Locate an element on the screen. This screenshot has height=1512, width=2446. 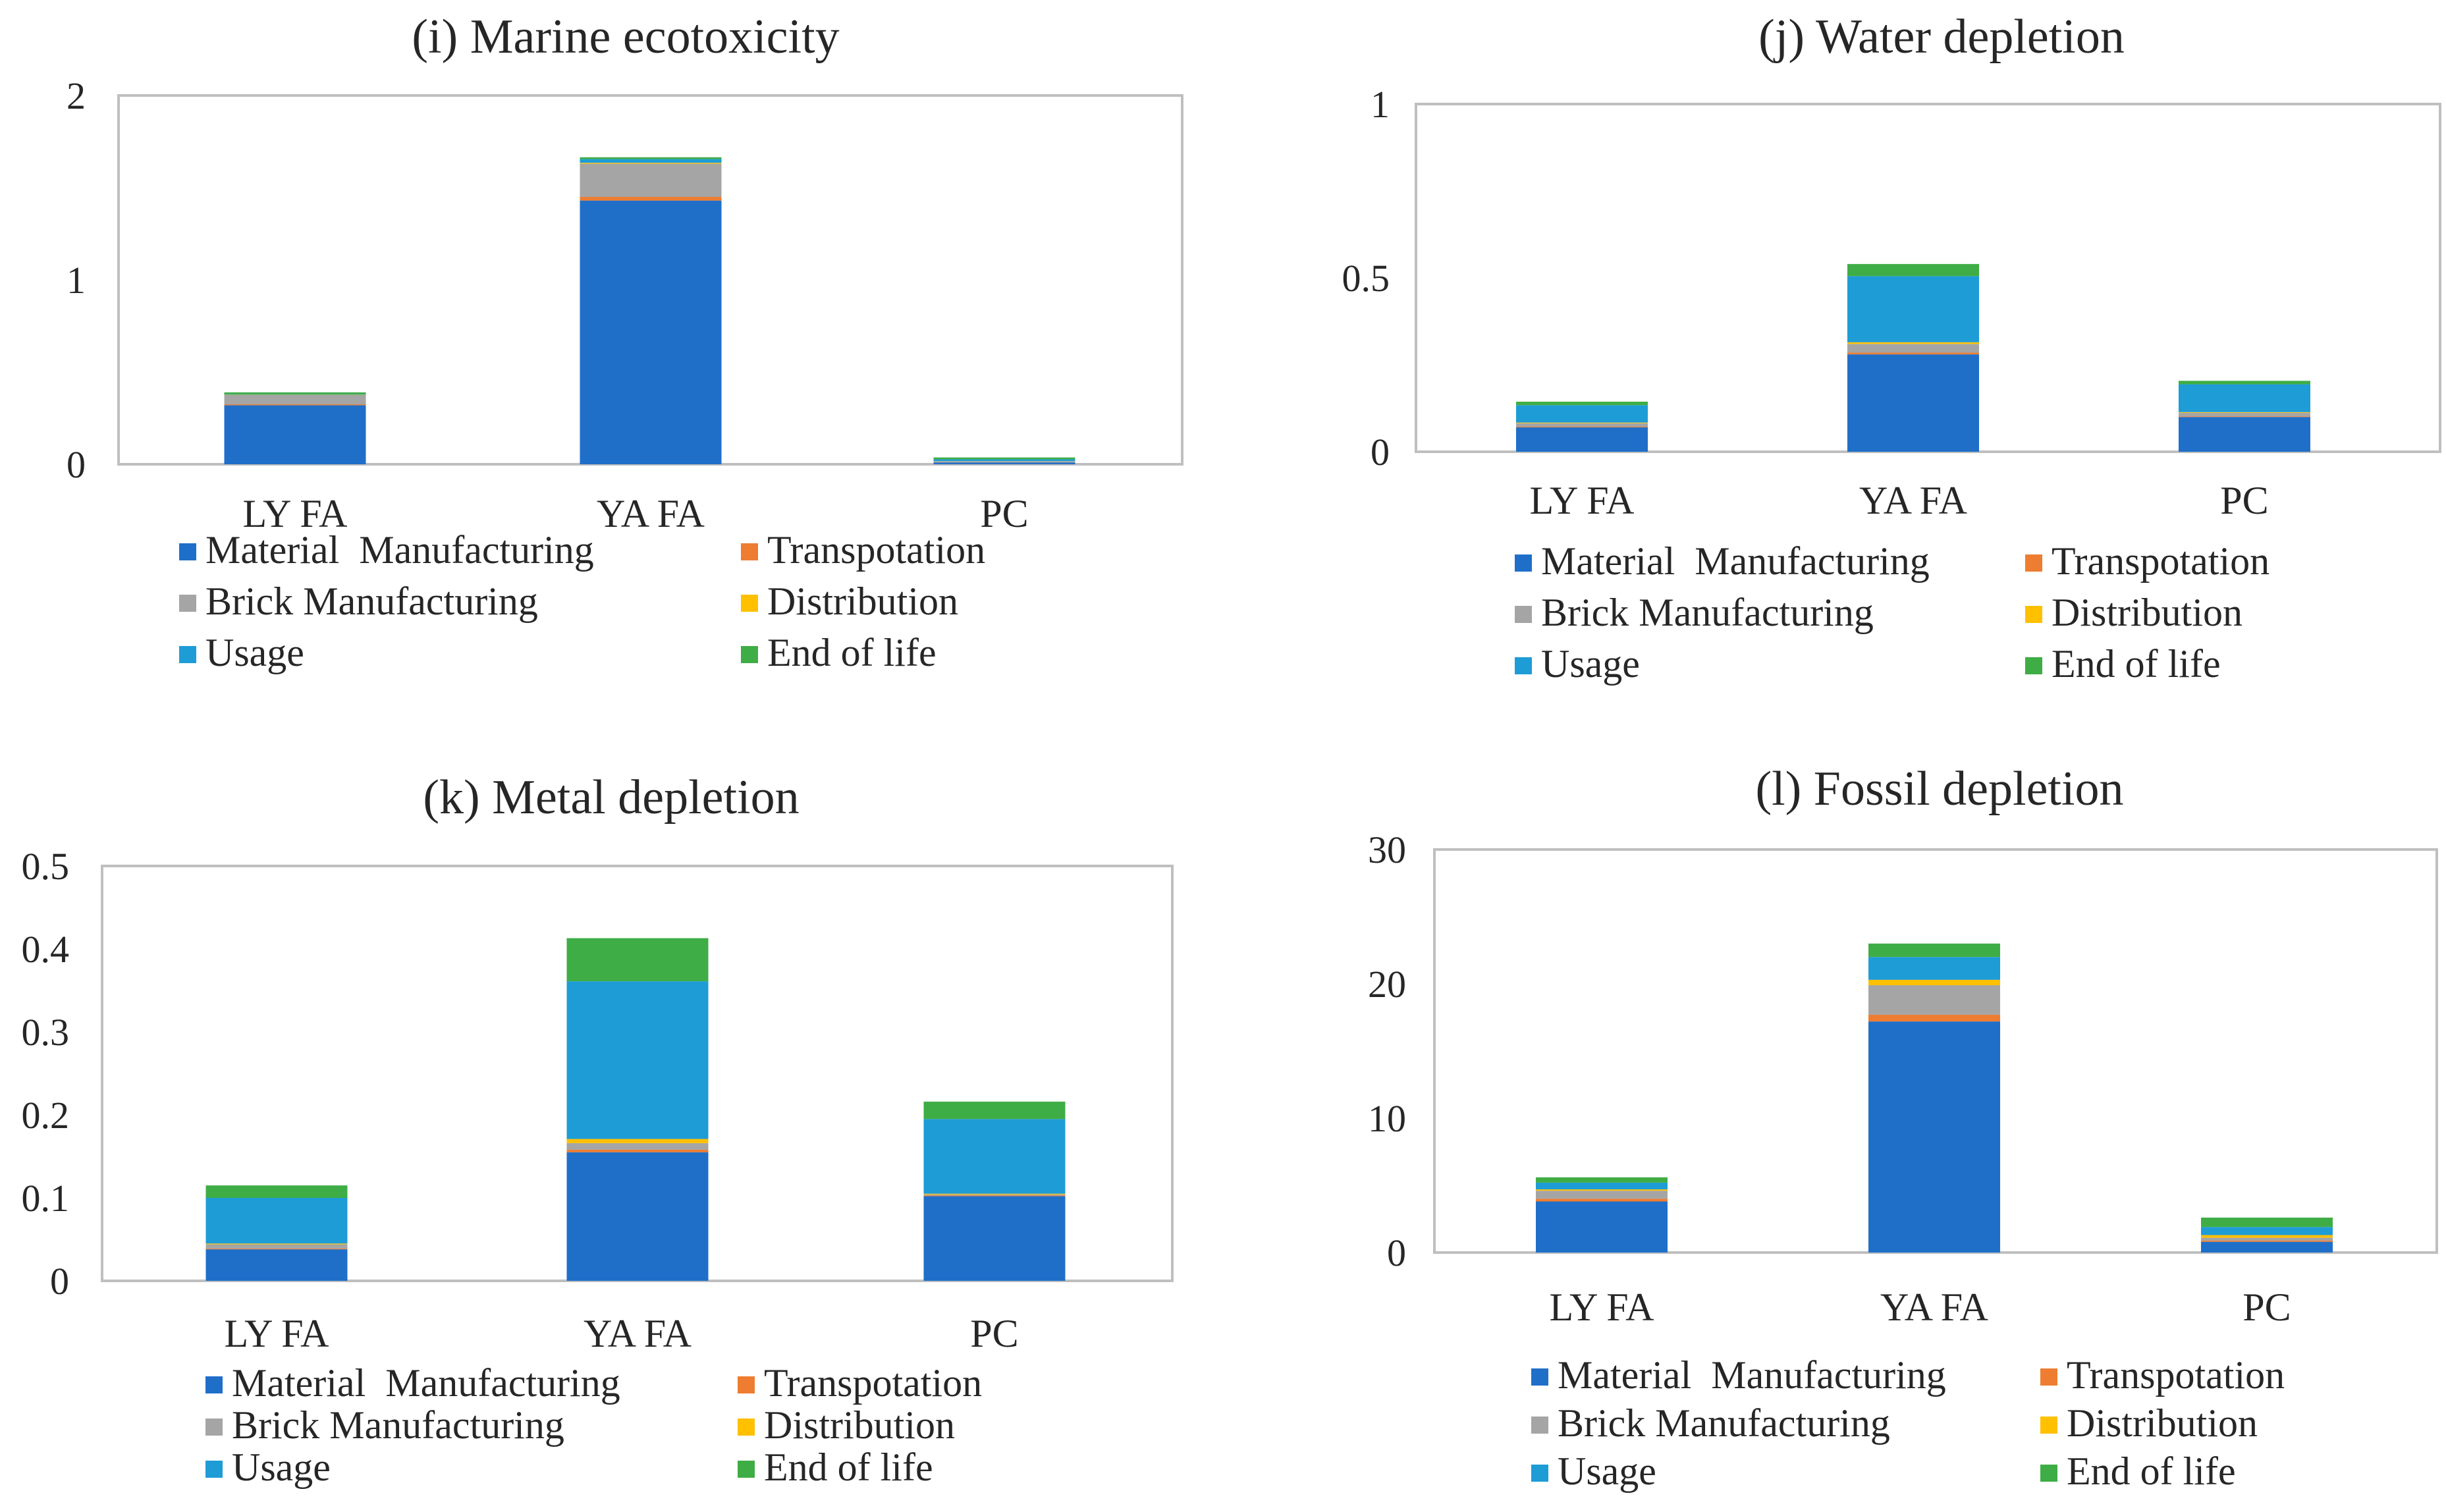
y-axis-ticks: 00.51 is located at coordinates (1366, 278).